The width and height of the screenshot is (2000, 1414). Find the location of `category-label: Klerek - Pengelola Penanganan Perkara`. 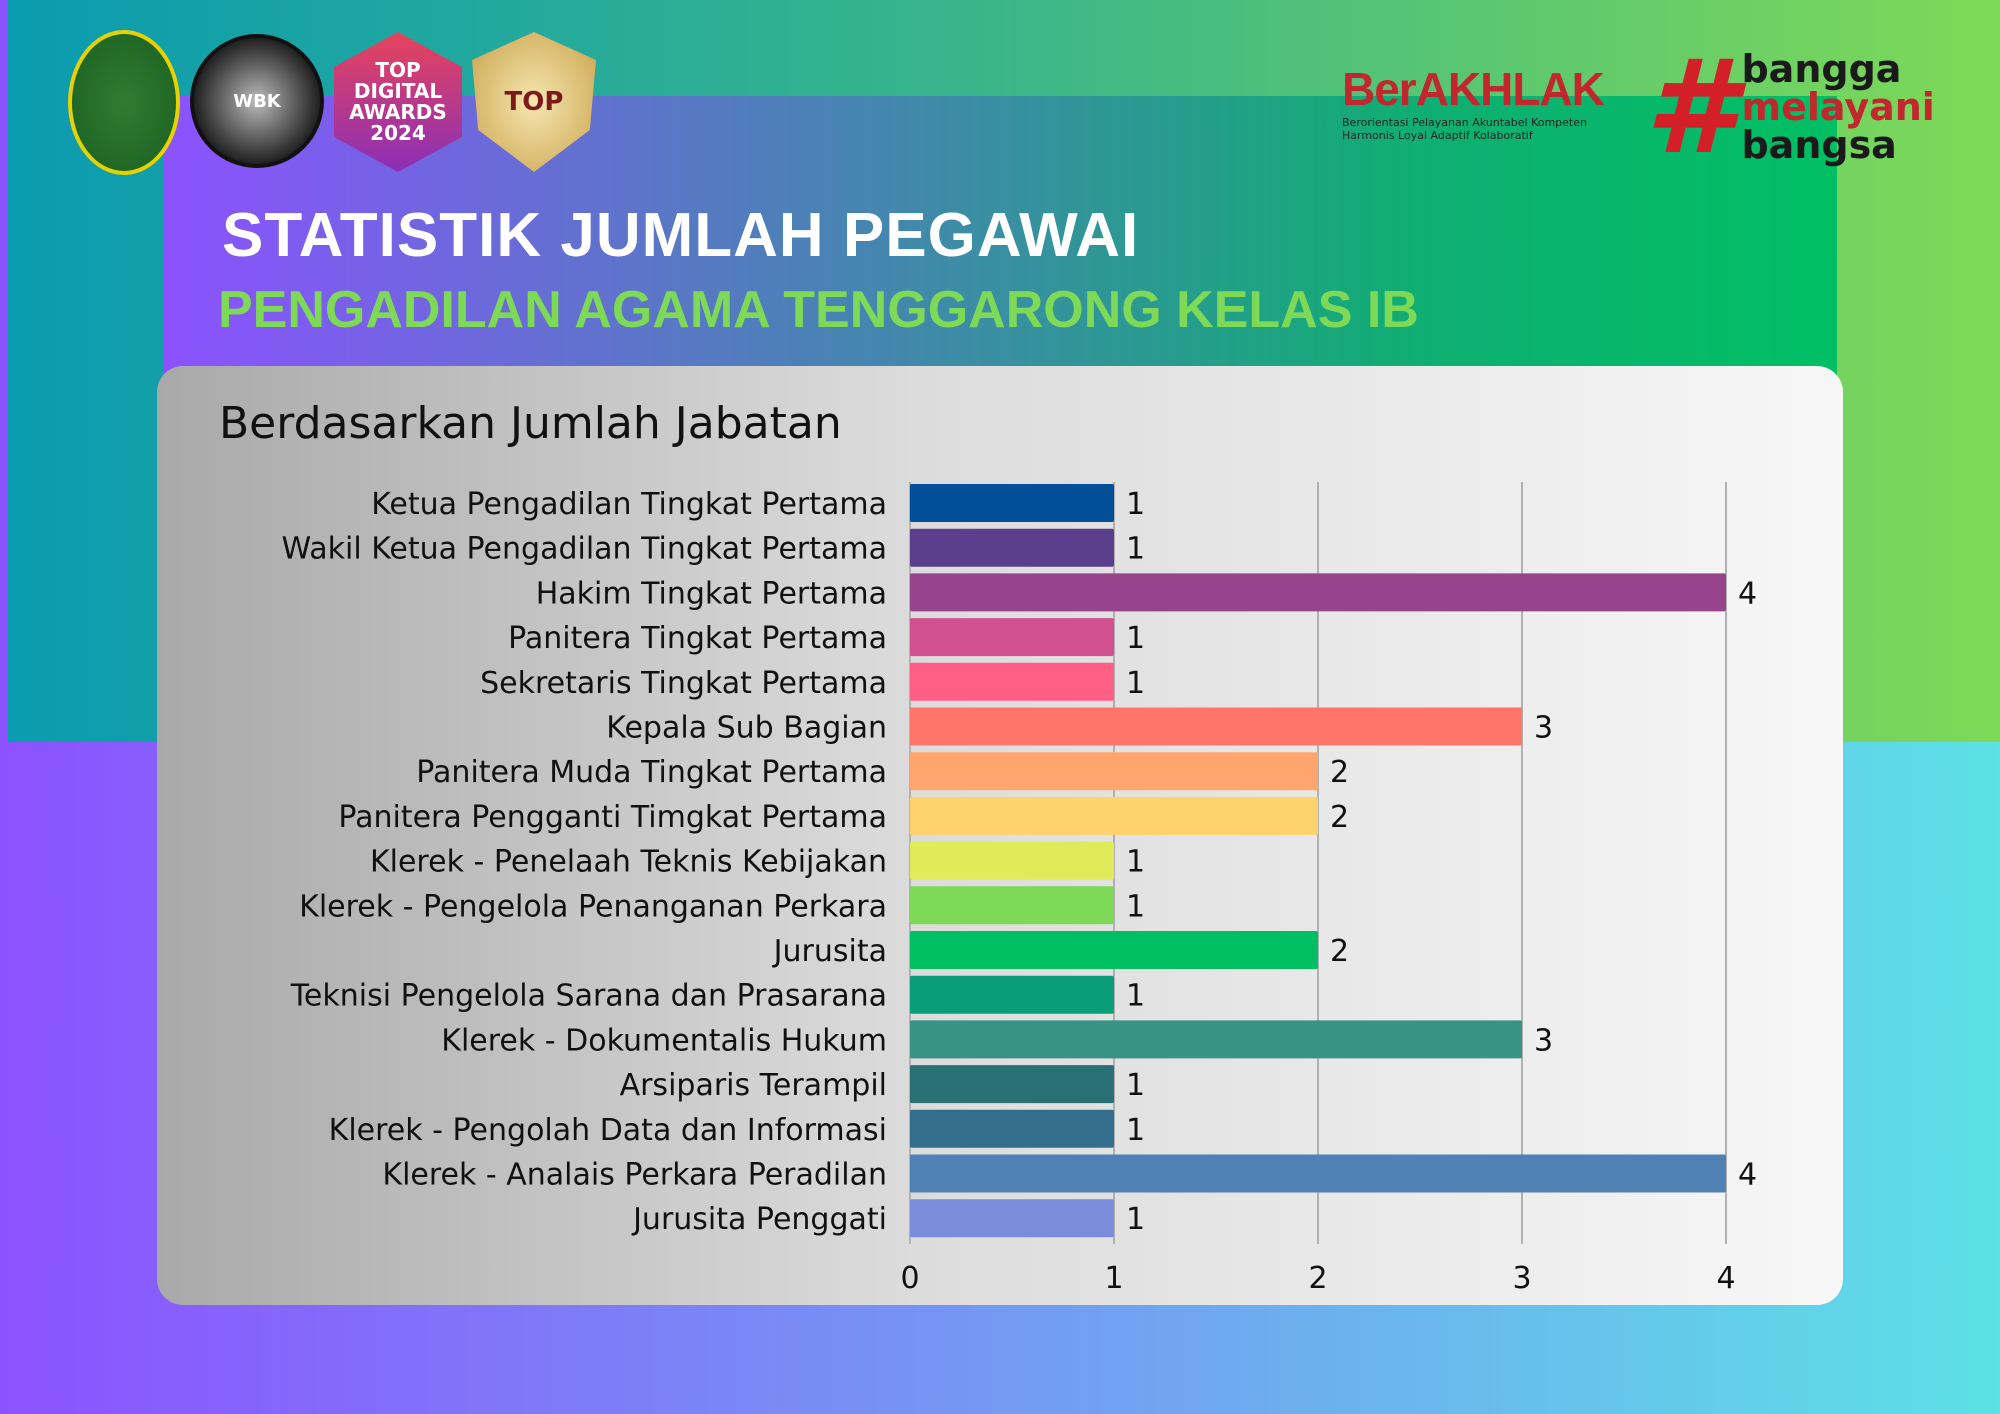

category-label: Klerek - Pengelola Penanganan Perkara is located at coordinates (593, 906).